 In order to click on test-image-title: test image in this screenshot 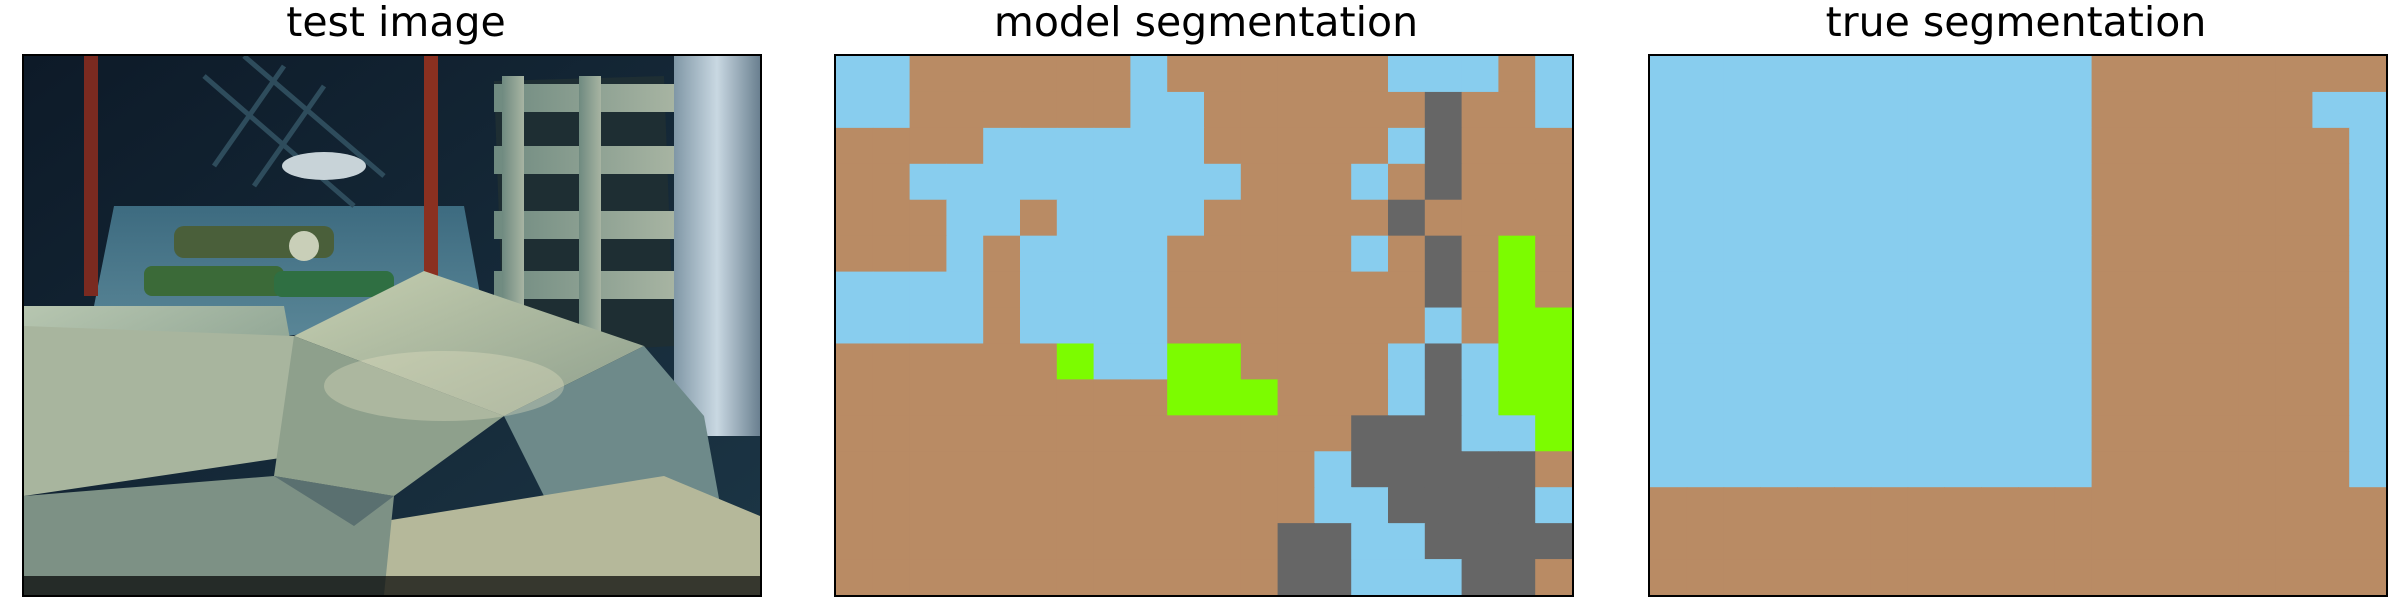, I will do `click(396, 23)`.